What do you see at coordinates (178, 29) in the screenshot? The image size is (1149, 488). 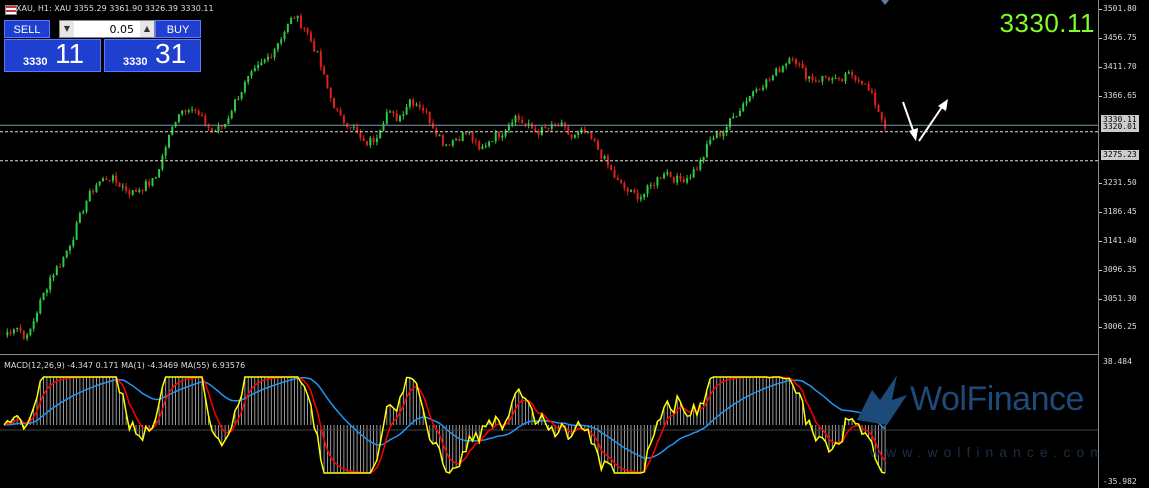 I see `buy-button: BUY` at bounding box center [178, 29].